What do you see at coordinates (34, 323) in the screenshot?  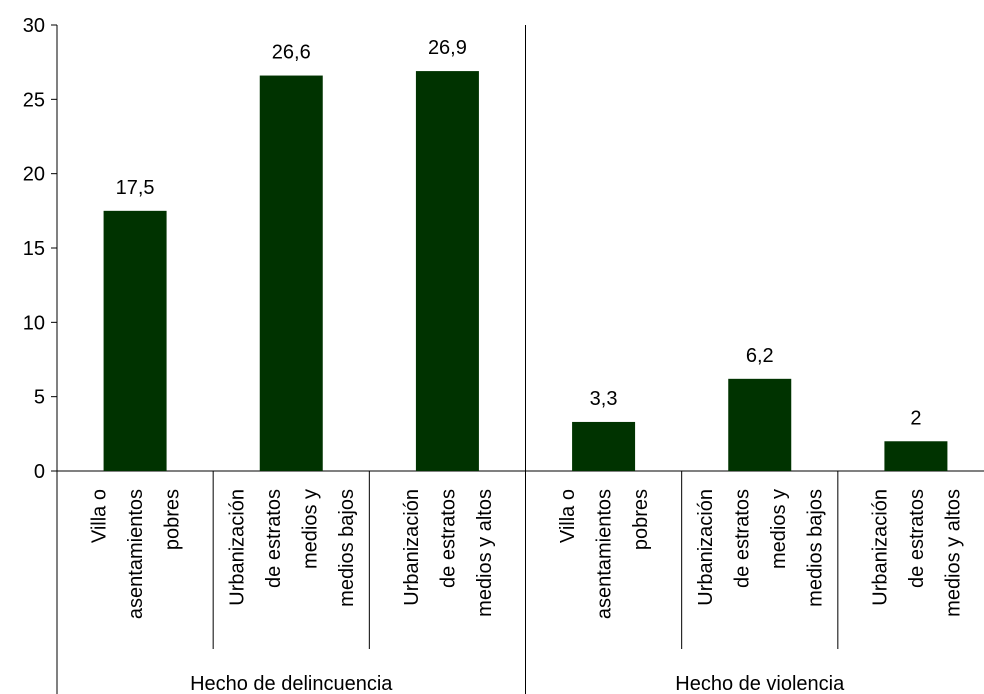 I see `y-tick-label: 10` at bounding box center [34, 323].